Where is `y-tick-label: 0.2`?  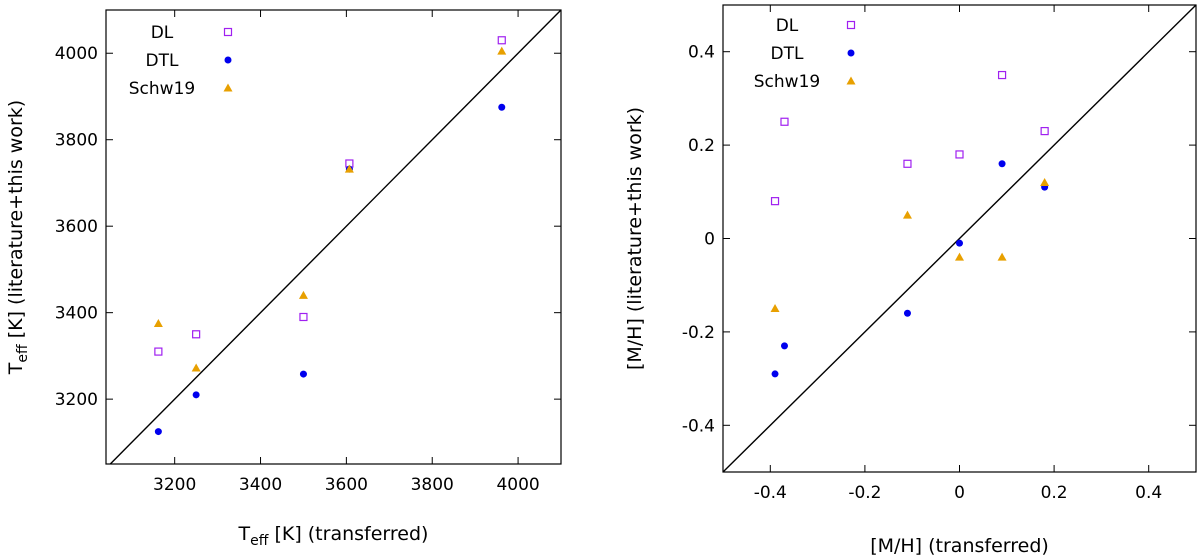
y-tick-label: 0.2 is located at coordinates (701, 146).